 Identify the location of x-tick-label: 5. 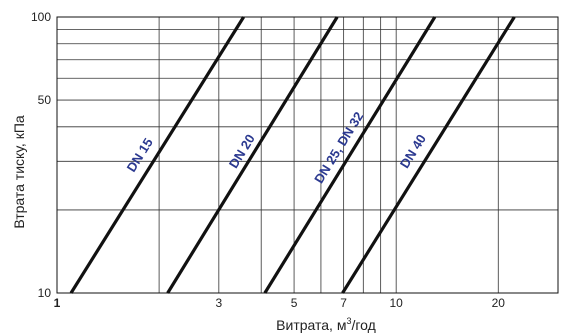
(294, 303).